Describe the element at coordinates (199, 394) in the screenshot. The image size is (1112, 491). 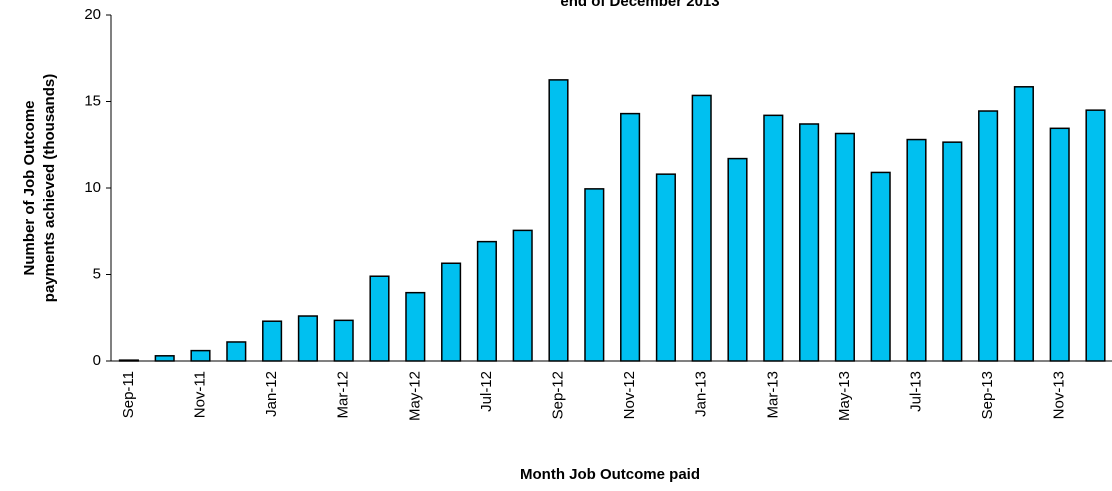
I see `x-tick-label: Nov-11` at that location.